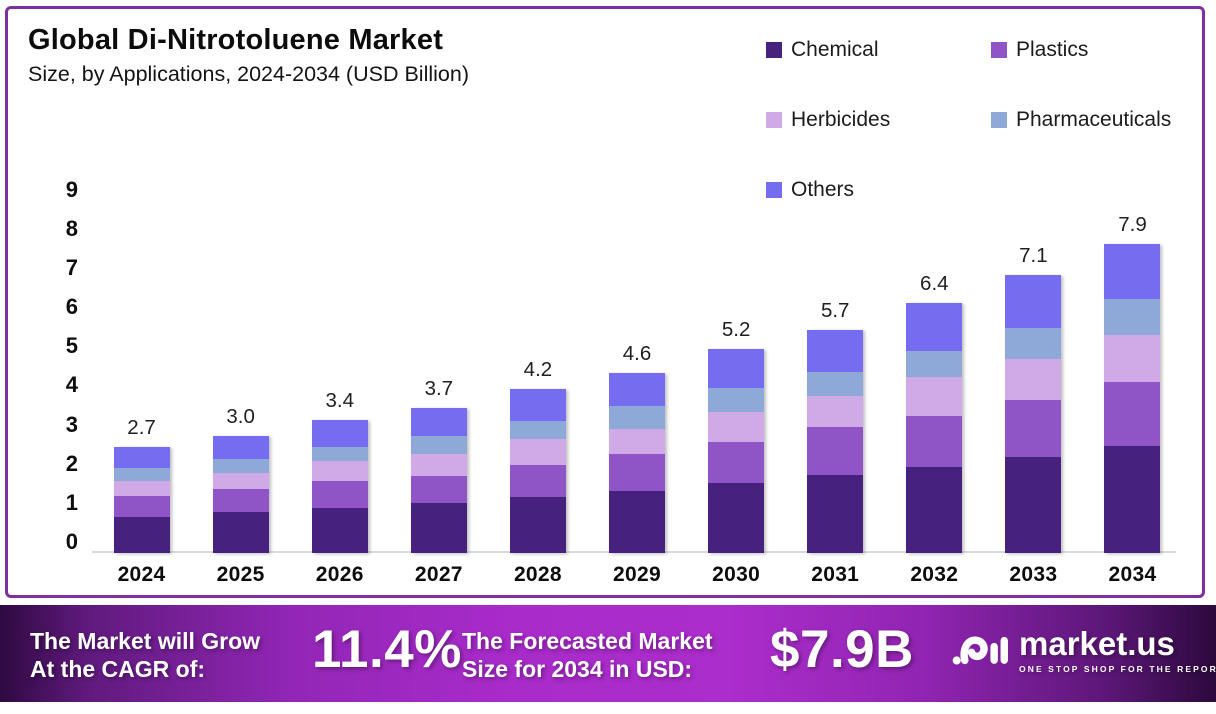 The width and height of the screenshot is (1216, 714). Describe the element at coordinates (145, 655) in the screenshot. I see `cagr-label: The Market will Grow At the CAGR of:` at that location.